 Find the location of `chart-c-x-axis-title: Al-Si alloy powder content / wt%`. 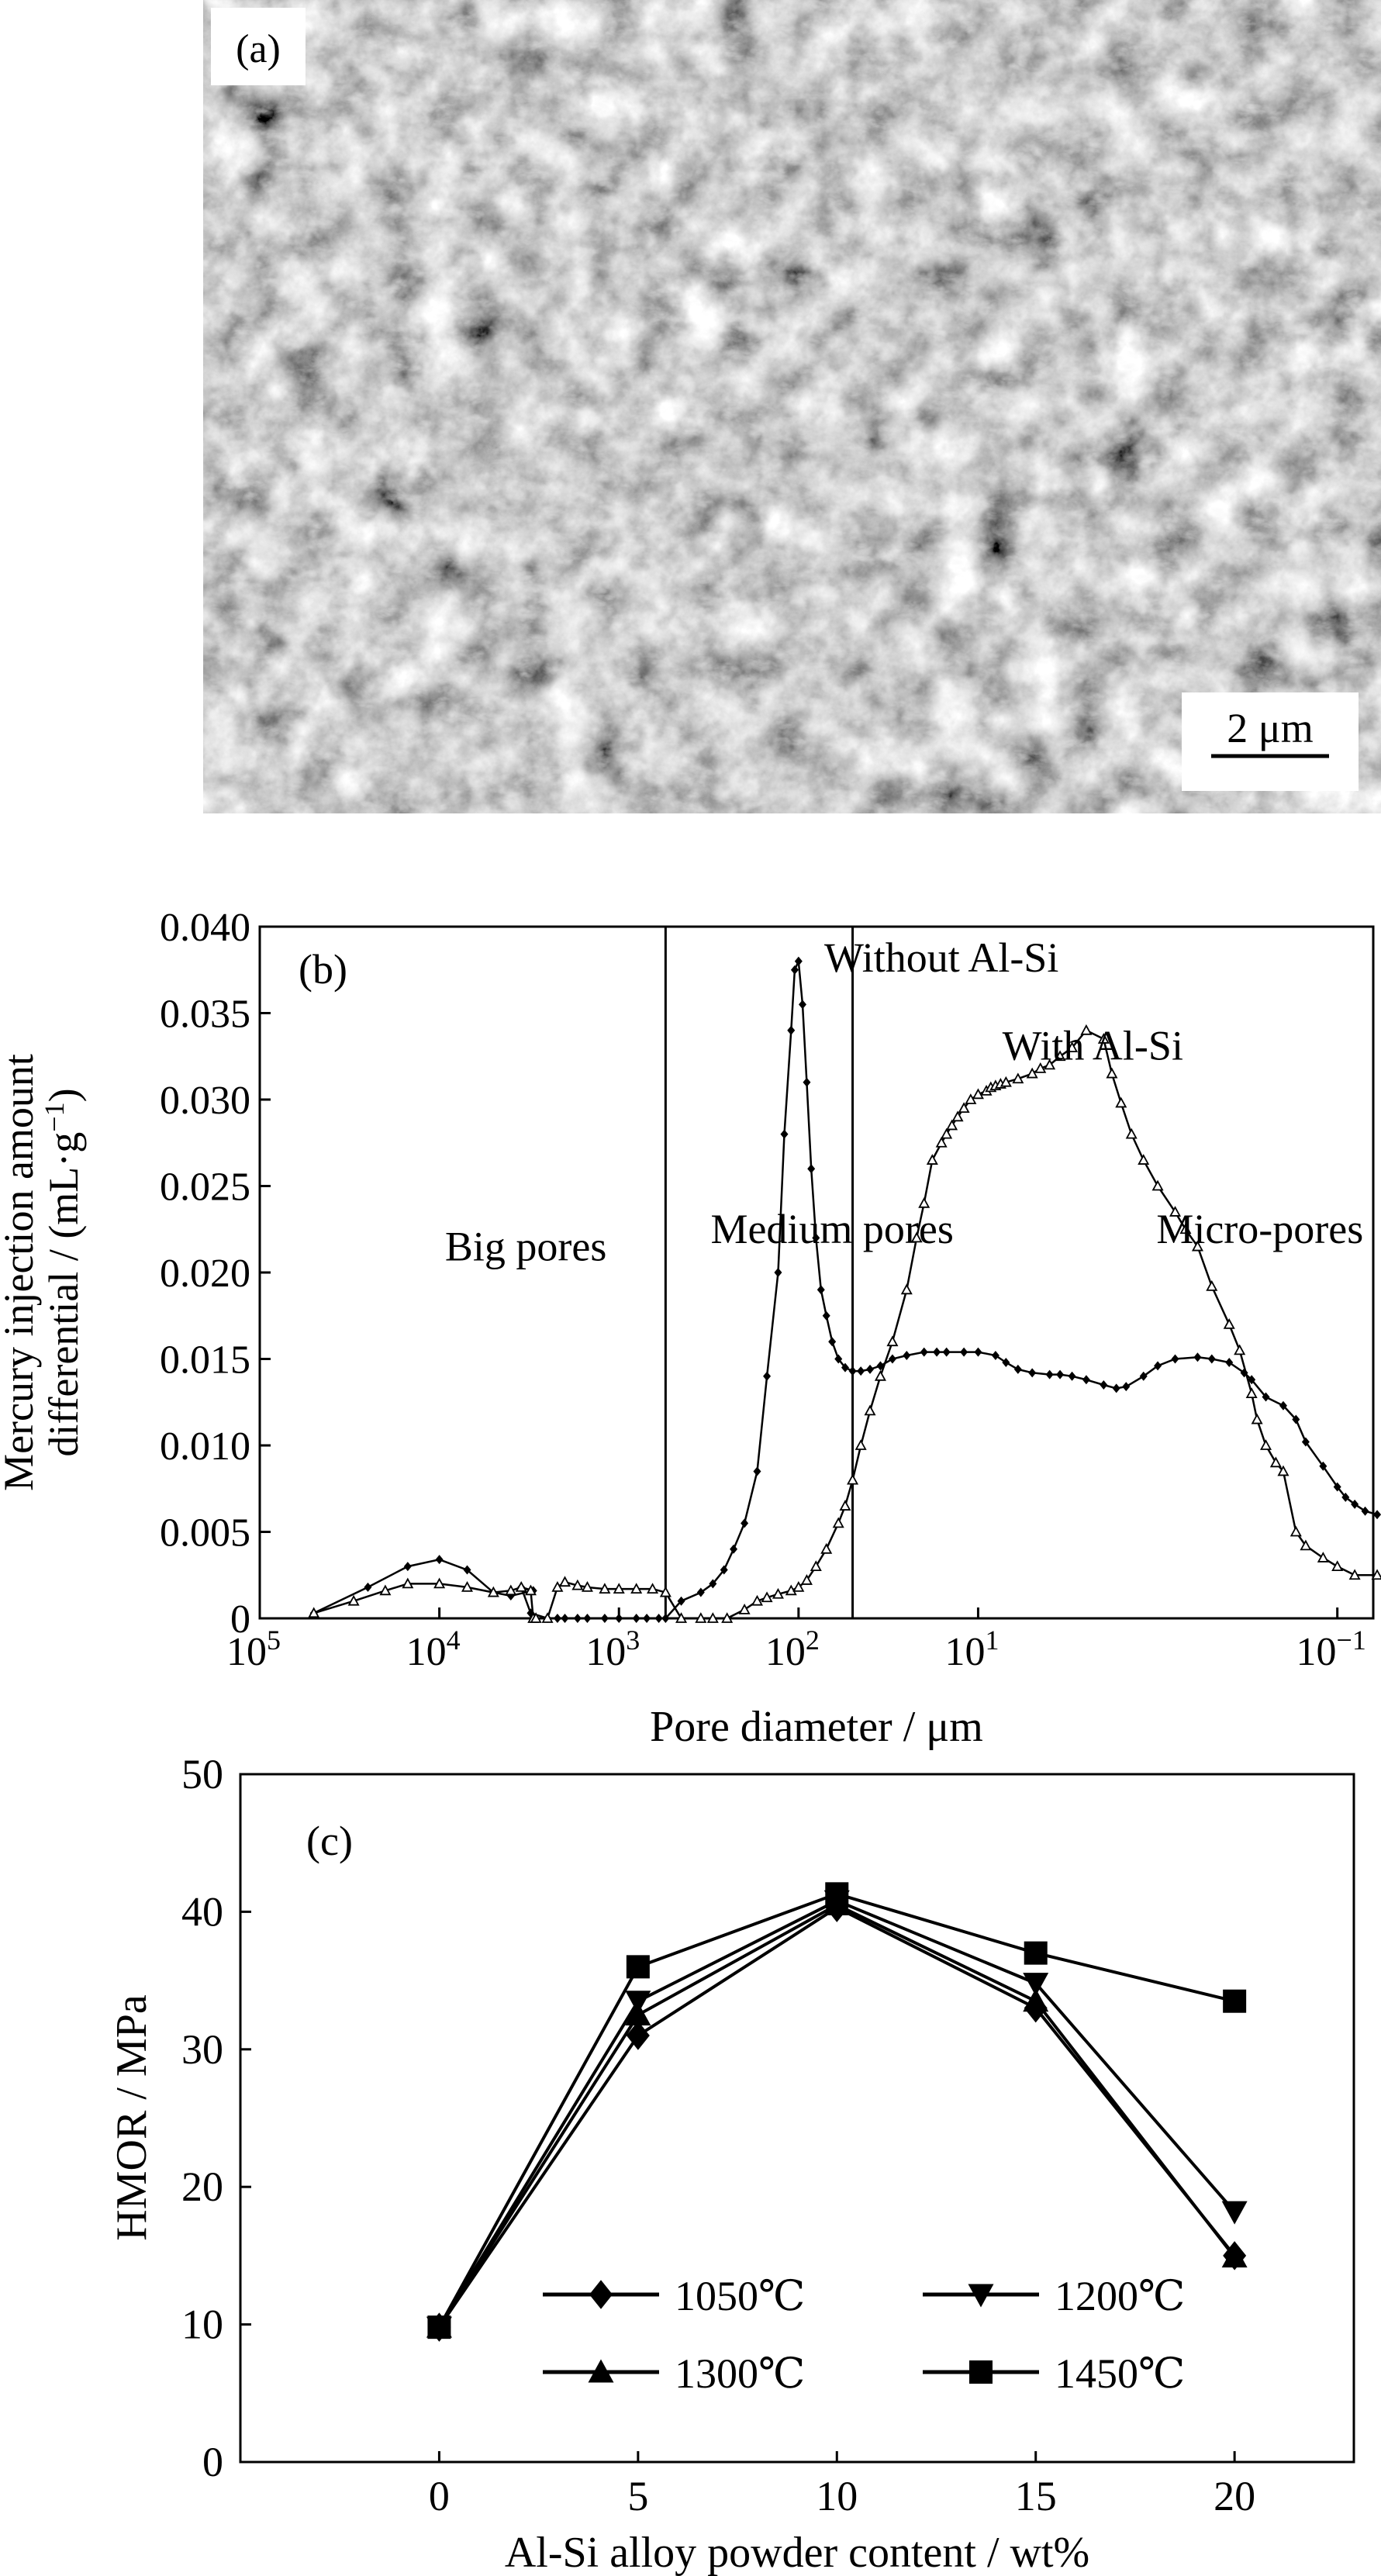

chart-c-x-axis-title: Al-Si alloy powder content / wt% is located at coordinates (797, 2552).